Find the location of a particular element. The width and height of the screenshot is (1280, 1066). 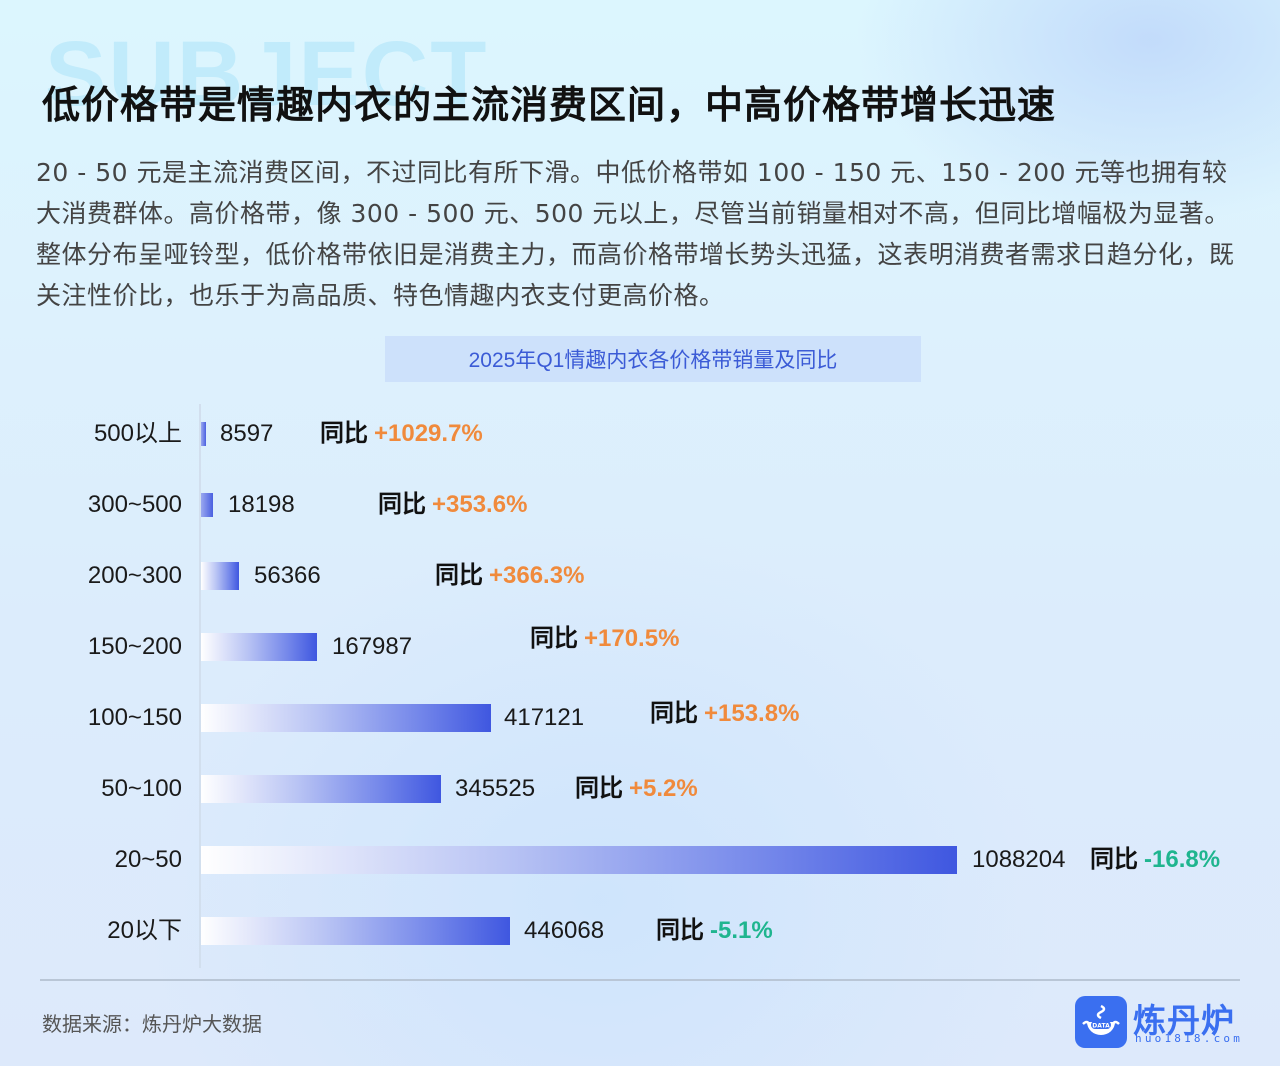

page-title: 低价格带是情趣内衣的主流消费区间，中高价格带增长迅速 is located at coordinates (549, 105).